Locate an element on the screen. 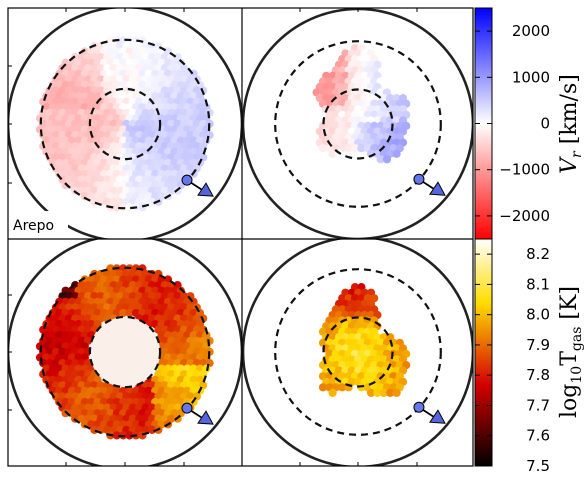  arepo-label: Arepo is located at coordinates (33, 226).